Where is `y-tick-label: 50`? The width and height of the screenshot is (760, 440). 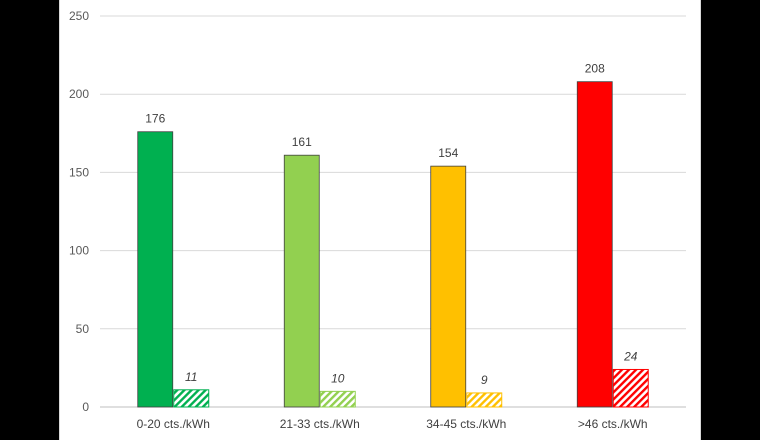 y-tick-label: 50 is located at coordinates (83, 329).